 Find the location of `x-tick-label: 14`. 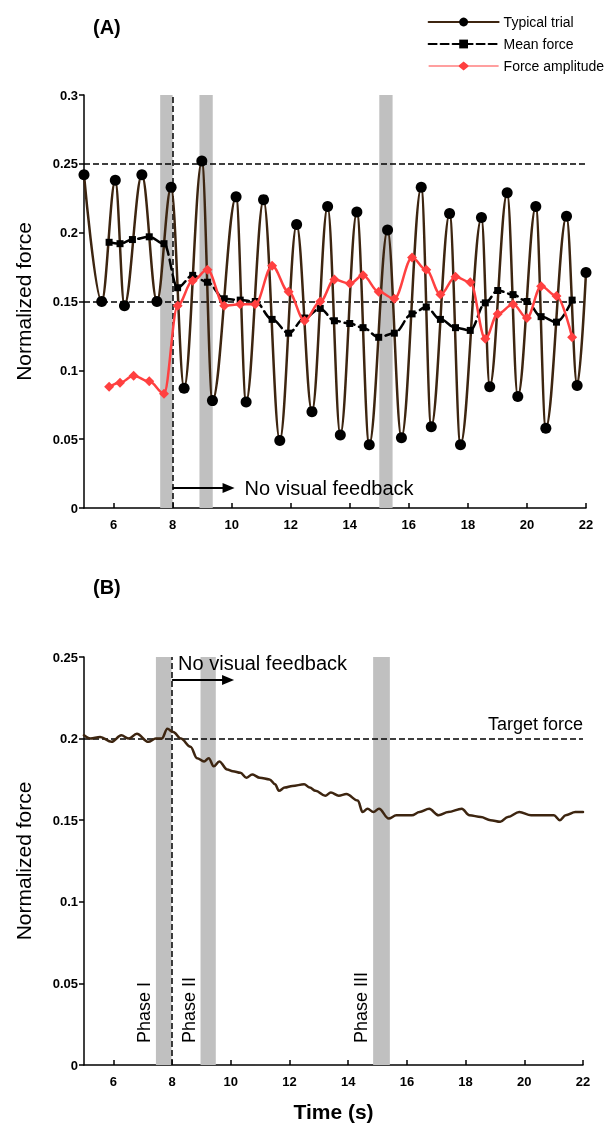

x-tick-label: 14 is located at coordinates (350, 524).